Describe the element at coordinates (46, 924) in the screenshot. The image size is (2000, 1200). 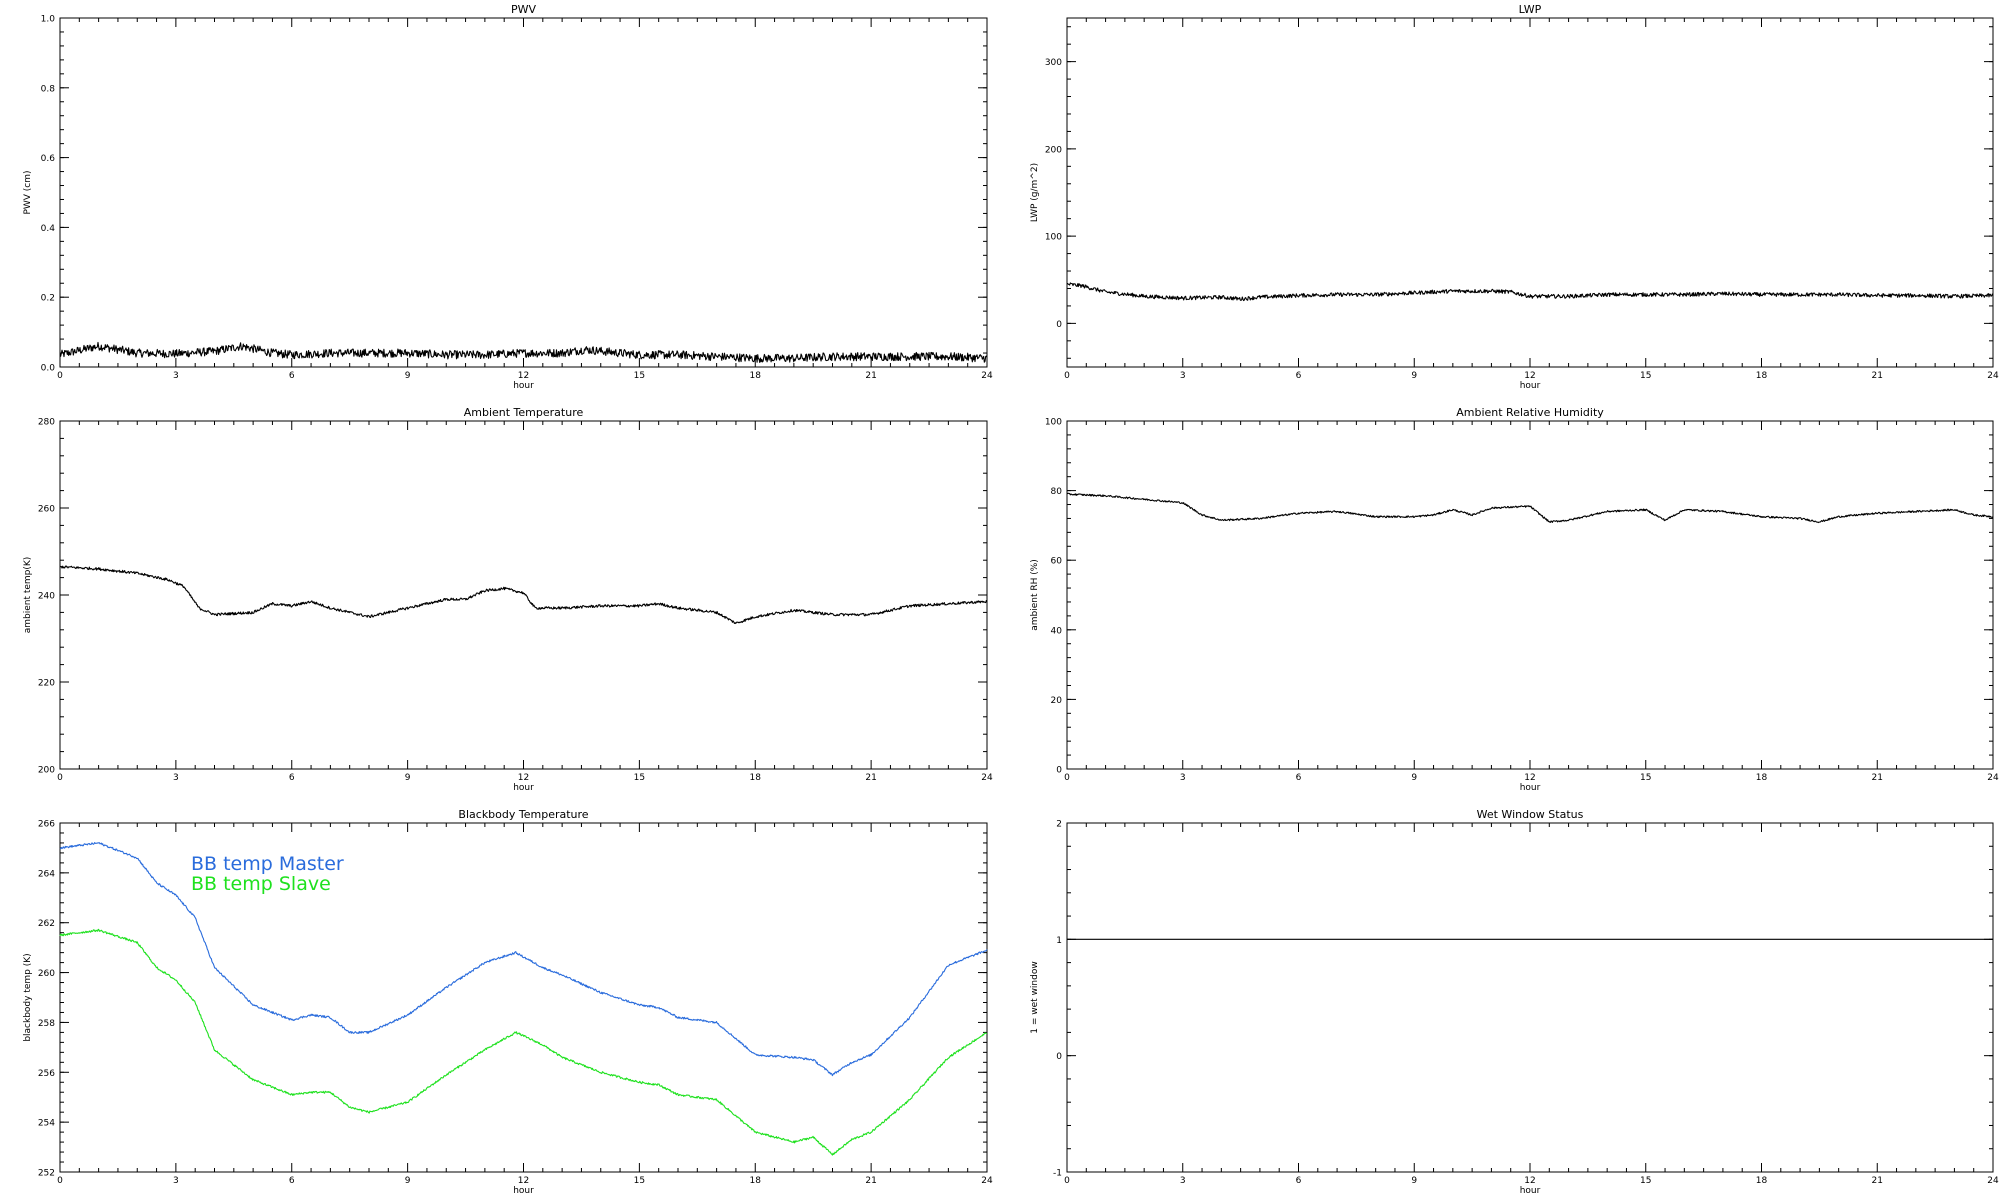
I see `y-tick-label: 262` at that location.